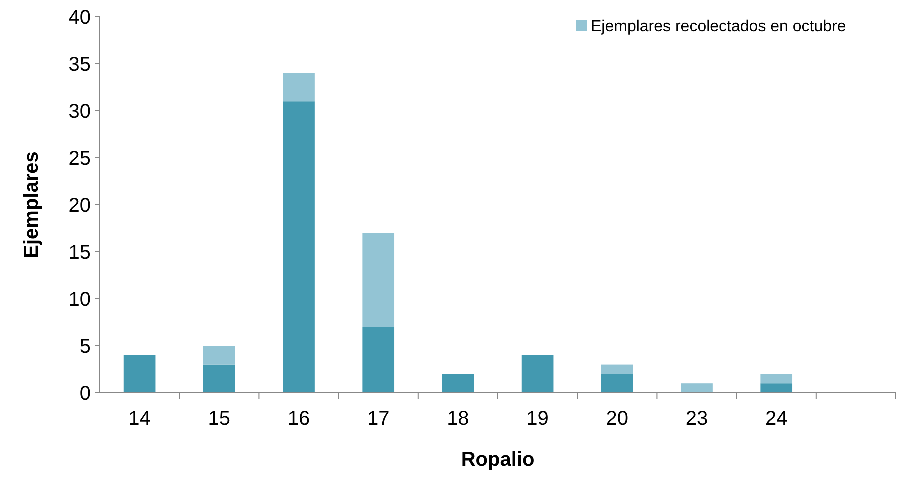  What do you see at coordinates (79, 18) in the screenshot?
I see `y-tick-label: 40` at bounding box center [79, 18].